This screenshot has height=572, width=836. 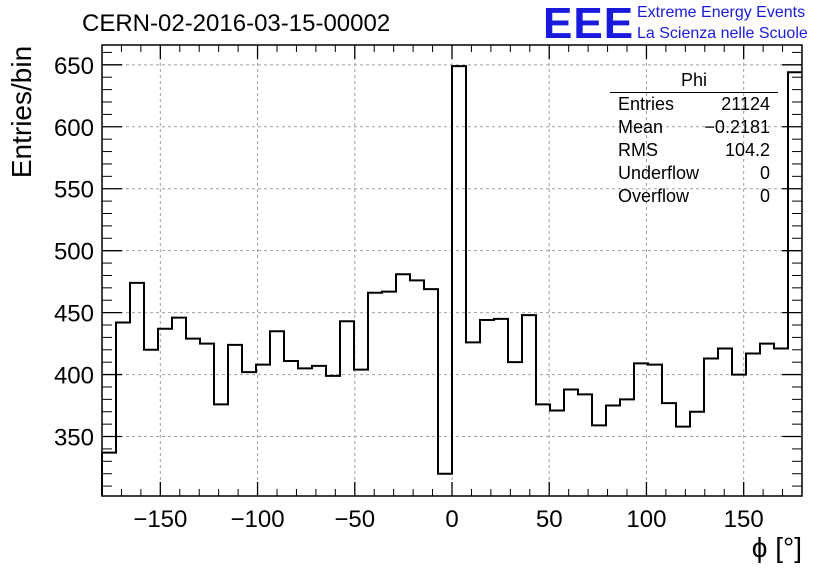 What do you see at coordinates (722, 33) in the screenshot?
I see `logo-line-2: La Scienza nelle Scuole` at bounding box center [722, 33].